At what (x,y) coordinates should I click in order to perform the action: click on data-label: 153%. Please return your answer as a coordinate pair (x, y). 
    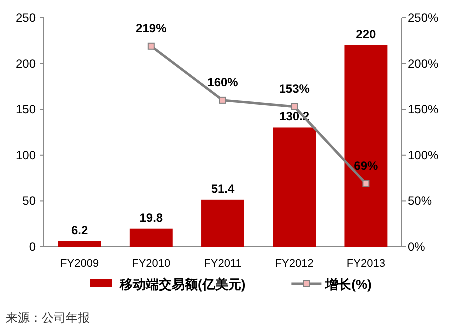
    Looking at the image, I should click on (294, 89).